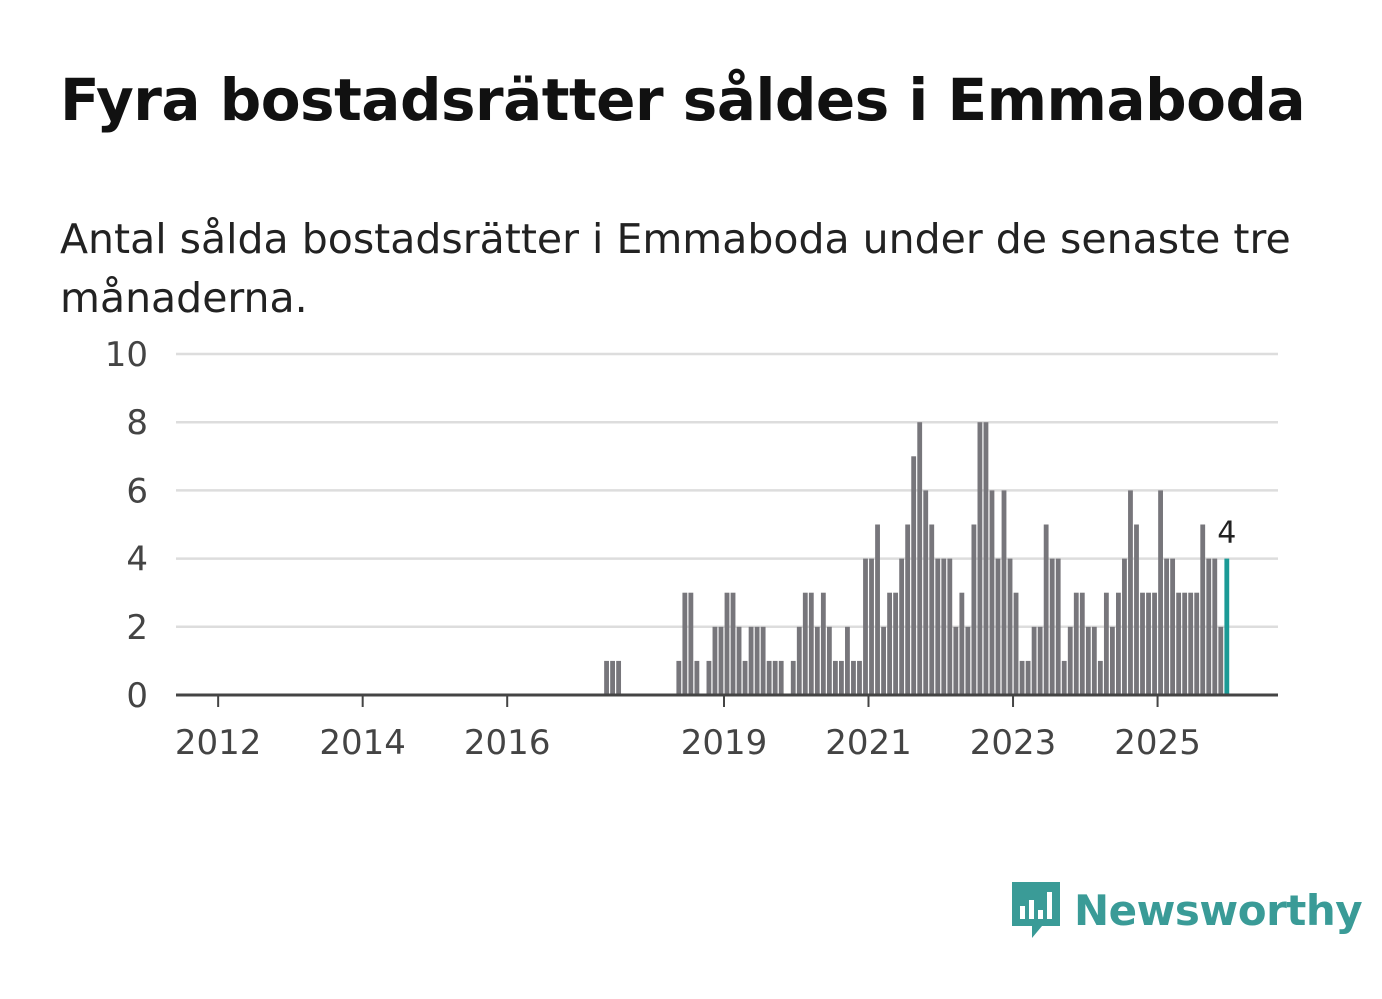 The width and height of the screenshot is (1382, 999). What do you see at coordinates (1013, 743) in the screenshot?
I see `x-tick-label: 2023` at bounding box center [1013, 743].